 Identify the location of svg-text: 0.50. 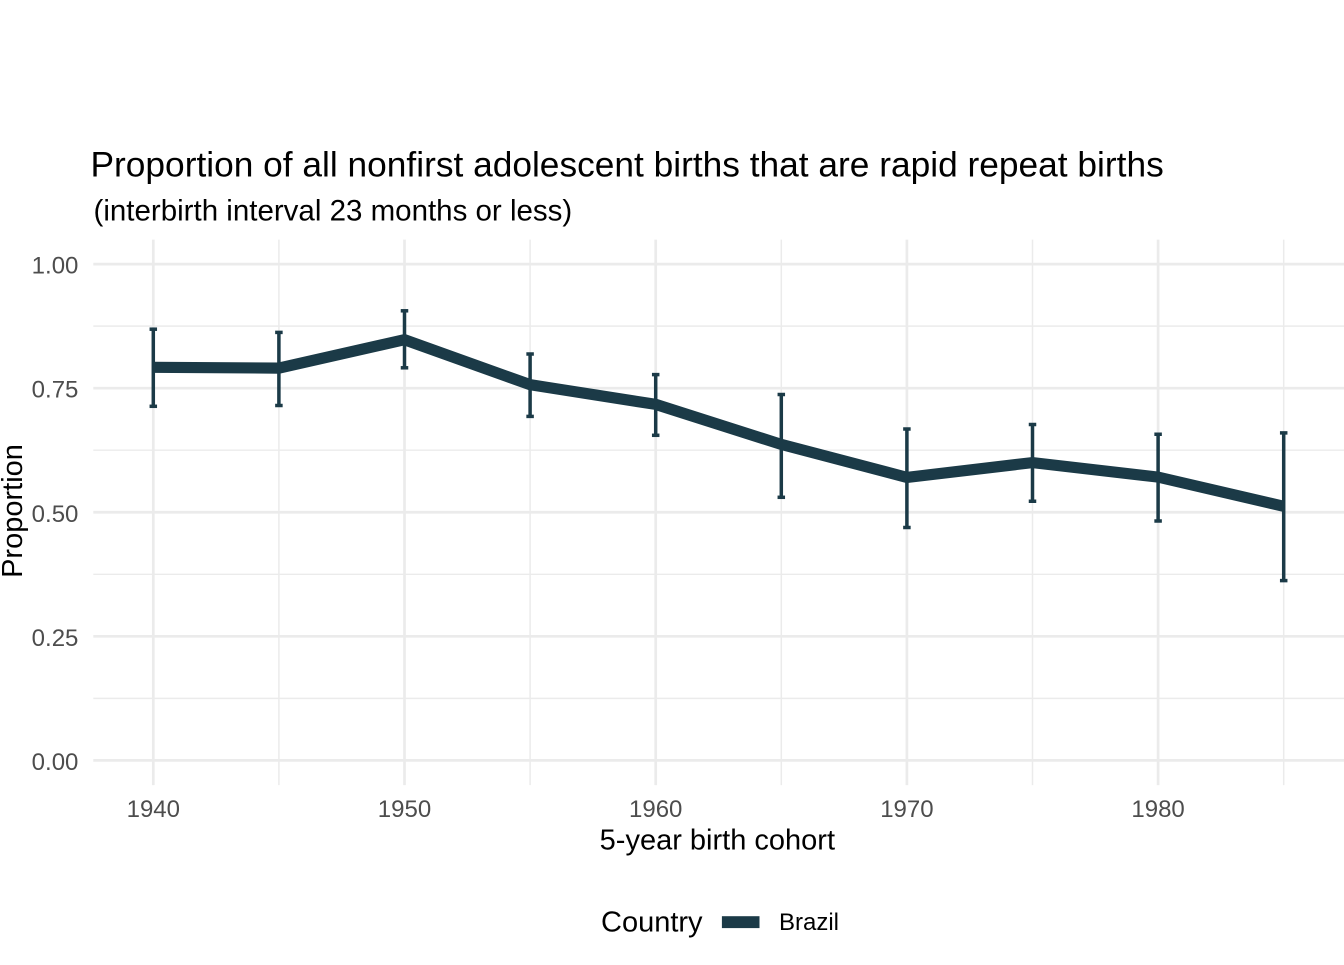
(55, 514).